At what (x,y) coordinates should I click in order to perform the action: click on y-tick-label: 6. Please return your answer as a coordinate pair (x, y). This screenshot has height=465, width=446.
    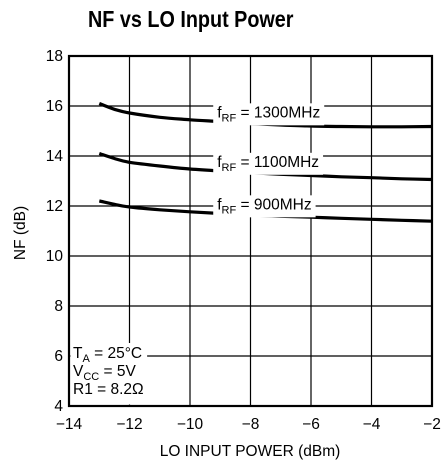
    Looking at the image, I should click on (58, 356).